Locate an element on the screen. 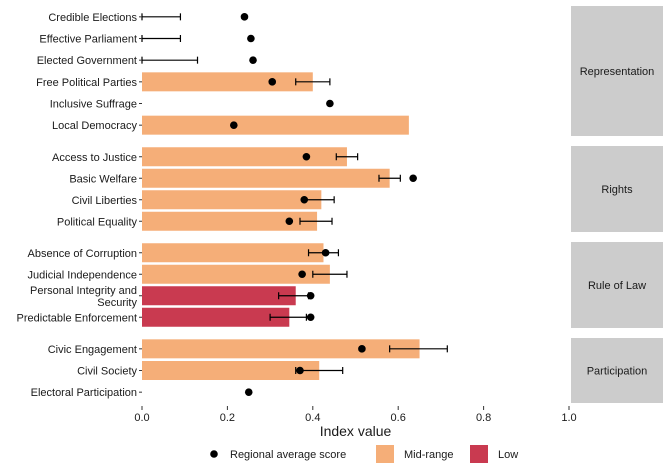  legend-key-dot is located at coordinates (214, 454).